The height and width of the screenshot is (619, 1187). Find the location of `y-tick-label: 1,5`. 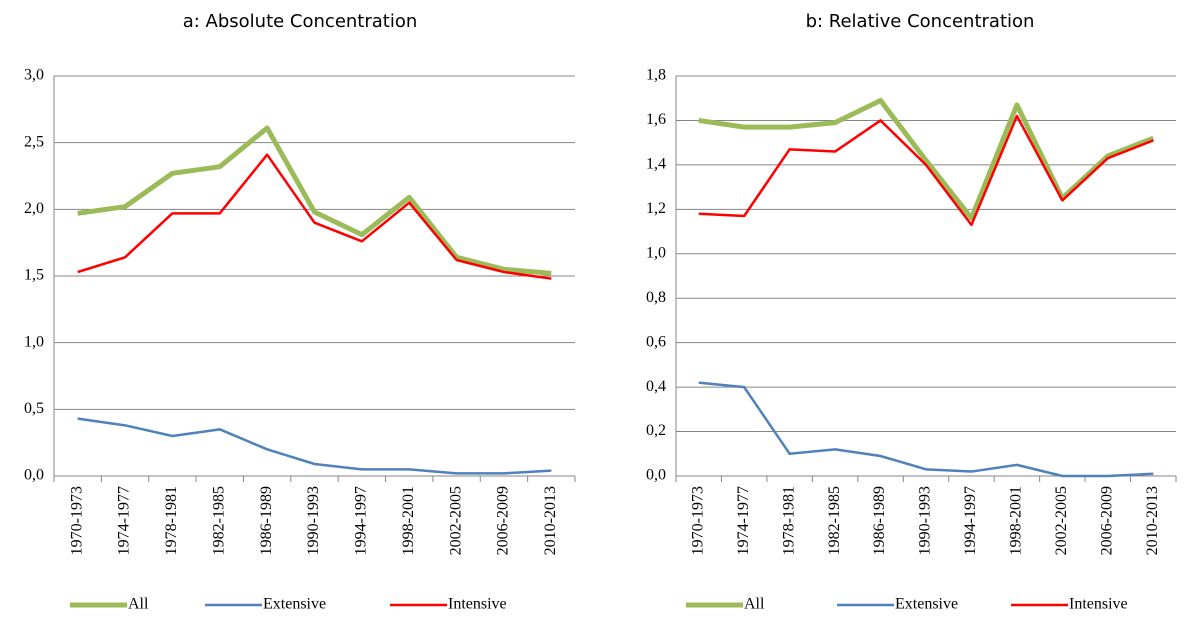

y-tick-label: 1,5 is located at coordinates (34, 275).